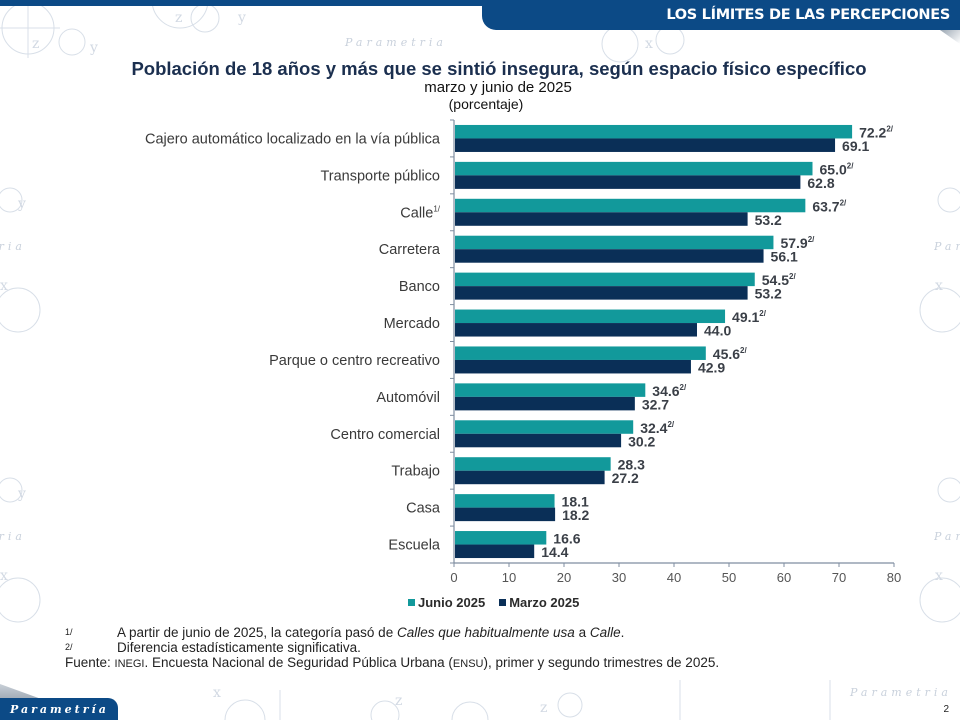 This screenshot has height=720, width=960. Describe the element at coordinates (498, 87) in the screenshot. I see `chart-subtitle: marzo y junio de 2025` at that location.